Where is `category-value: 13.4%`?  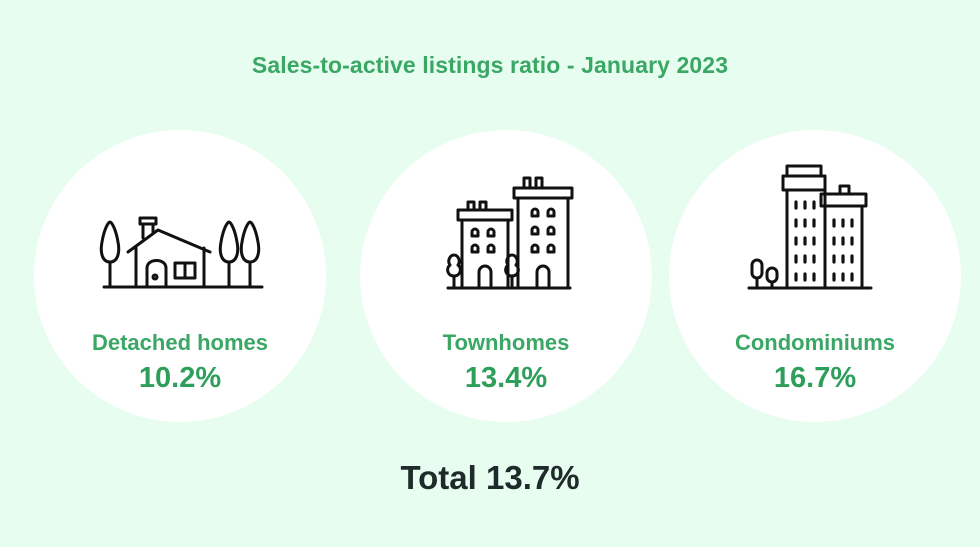
category-value: 13.4% is located at coordinates (506, 378).